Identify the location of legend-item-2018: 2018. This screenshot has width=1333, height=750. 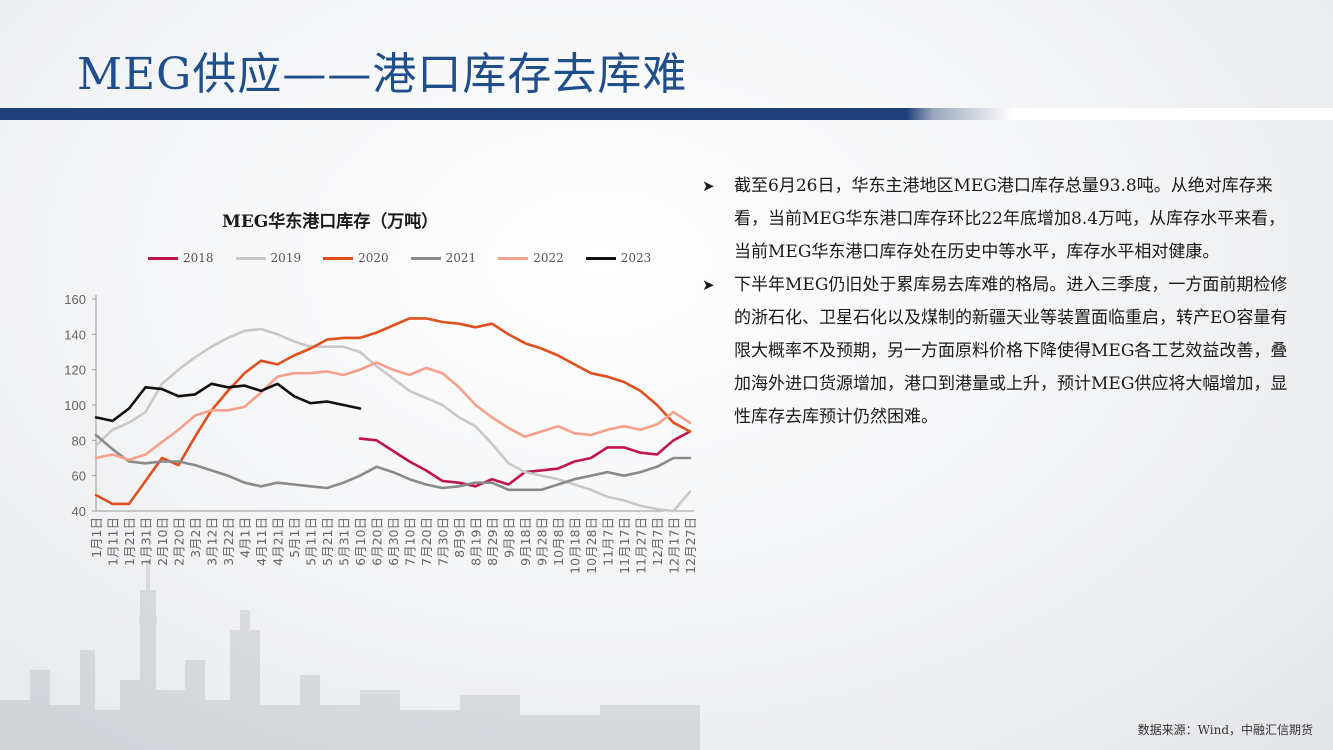
(181, 258).